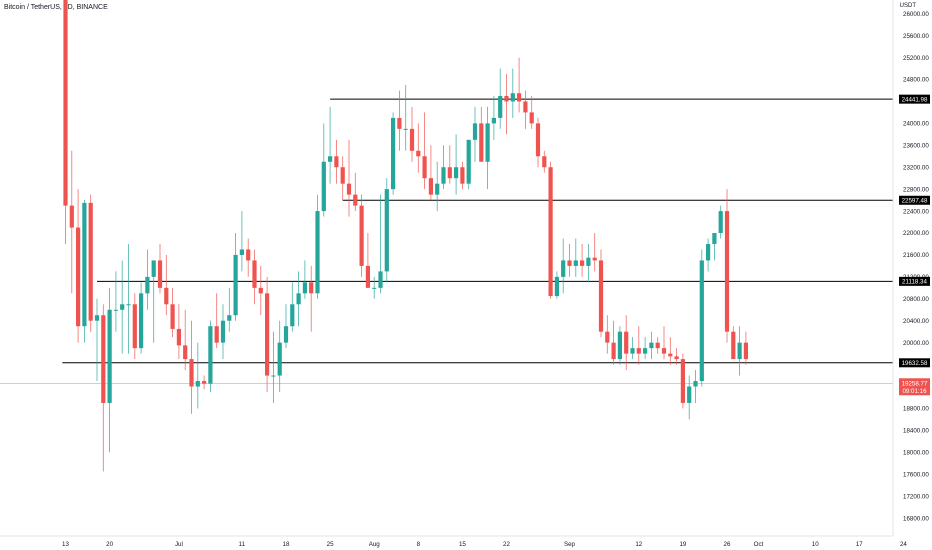 The height and width of the screenshot is (550, 932). What do you see at coordinates (916, 255) in the screenshot?
I see `y-tick-label: 21600.00` at bounding box center [916, 255].